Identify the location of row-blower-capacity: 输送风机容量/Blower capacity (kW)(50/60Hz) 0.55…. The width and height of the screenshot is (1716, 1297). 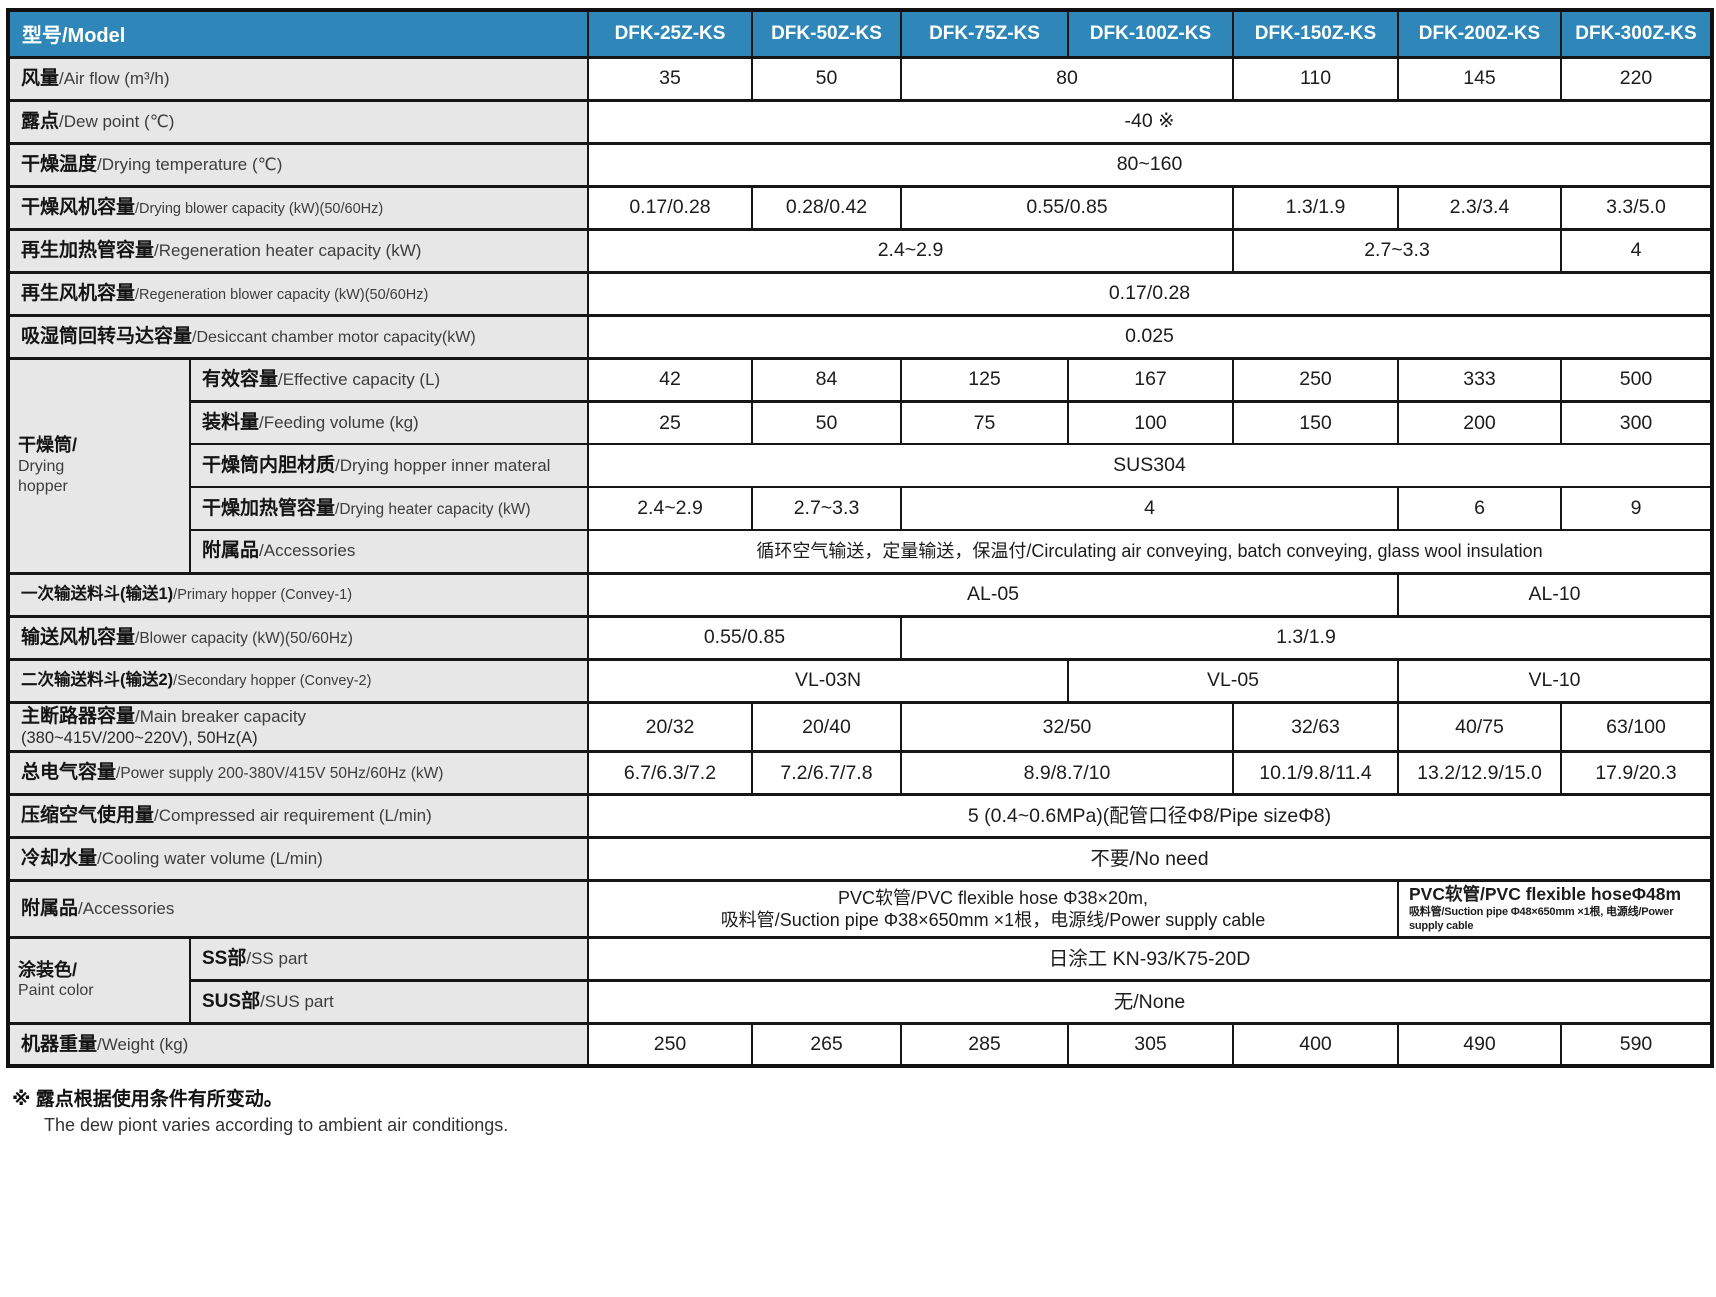
(860, 637).